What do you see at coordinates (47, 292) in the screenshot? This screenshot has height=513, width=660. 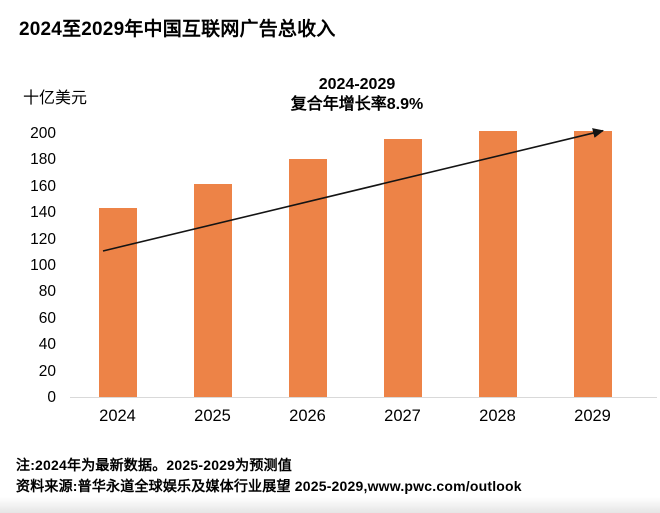 I see `y-axis-tick-label: 80` at bounding box center [47, 292].